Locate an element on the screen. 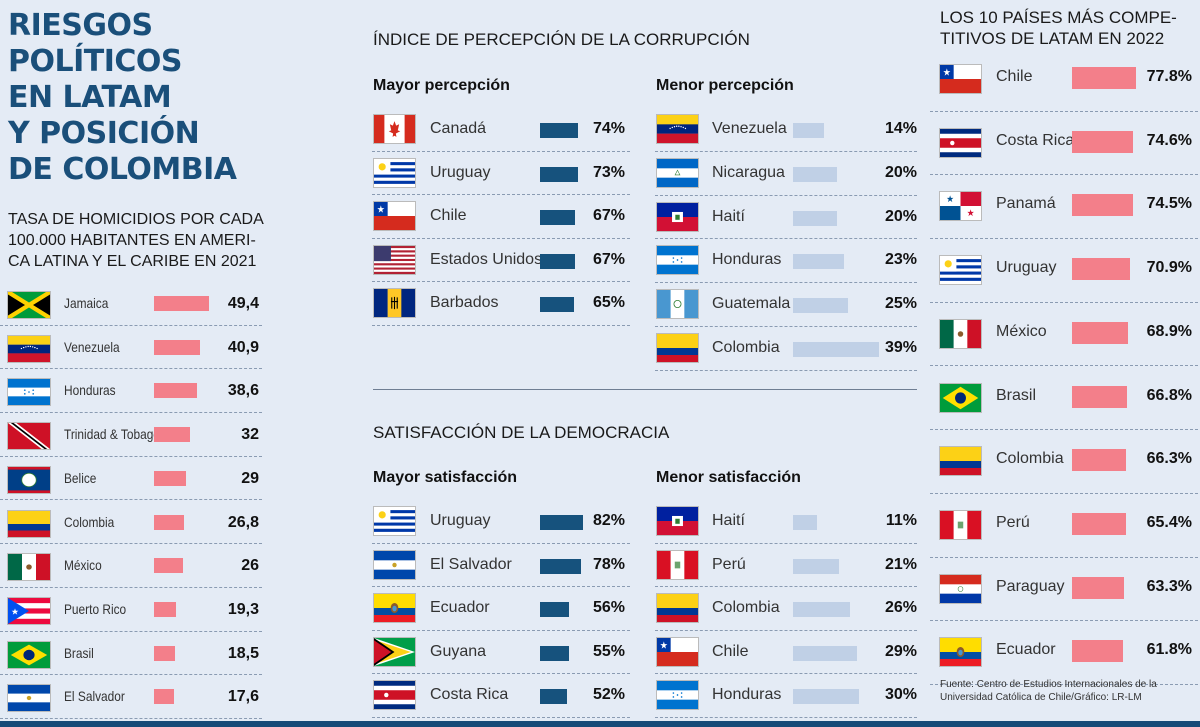 This screenshot has height=727, width=1200. democracy-right-row: Haití 11% is located at coordinates (786, 522).